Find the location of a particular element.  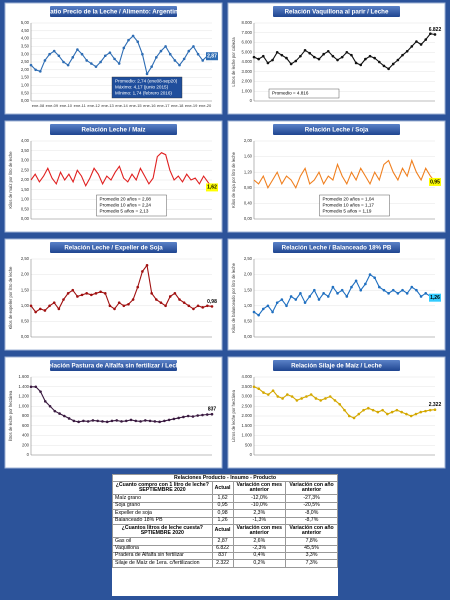

y-tick-label: 6.000 is located at coordinates (247, 42).